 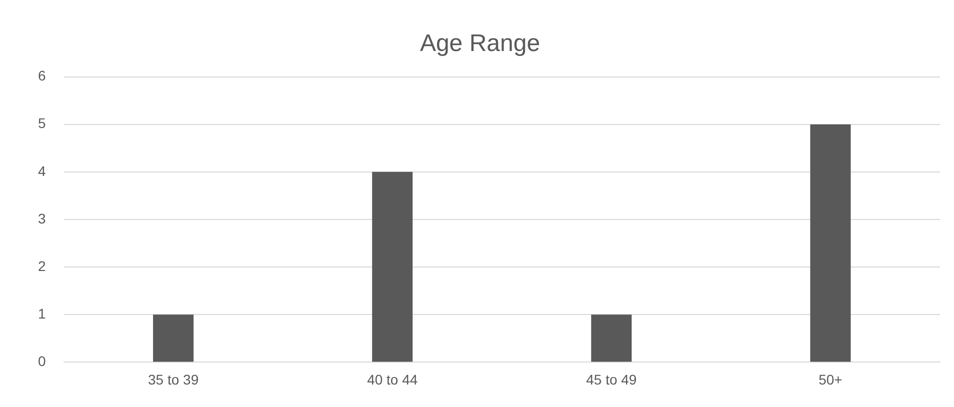 I want to click on x-tick-label: 45 to 49, so click(x=611, y=379).